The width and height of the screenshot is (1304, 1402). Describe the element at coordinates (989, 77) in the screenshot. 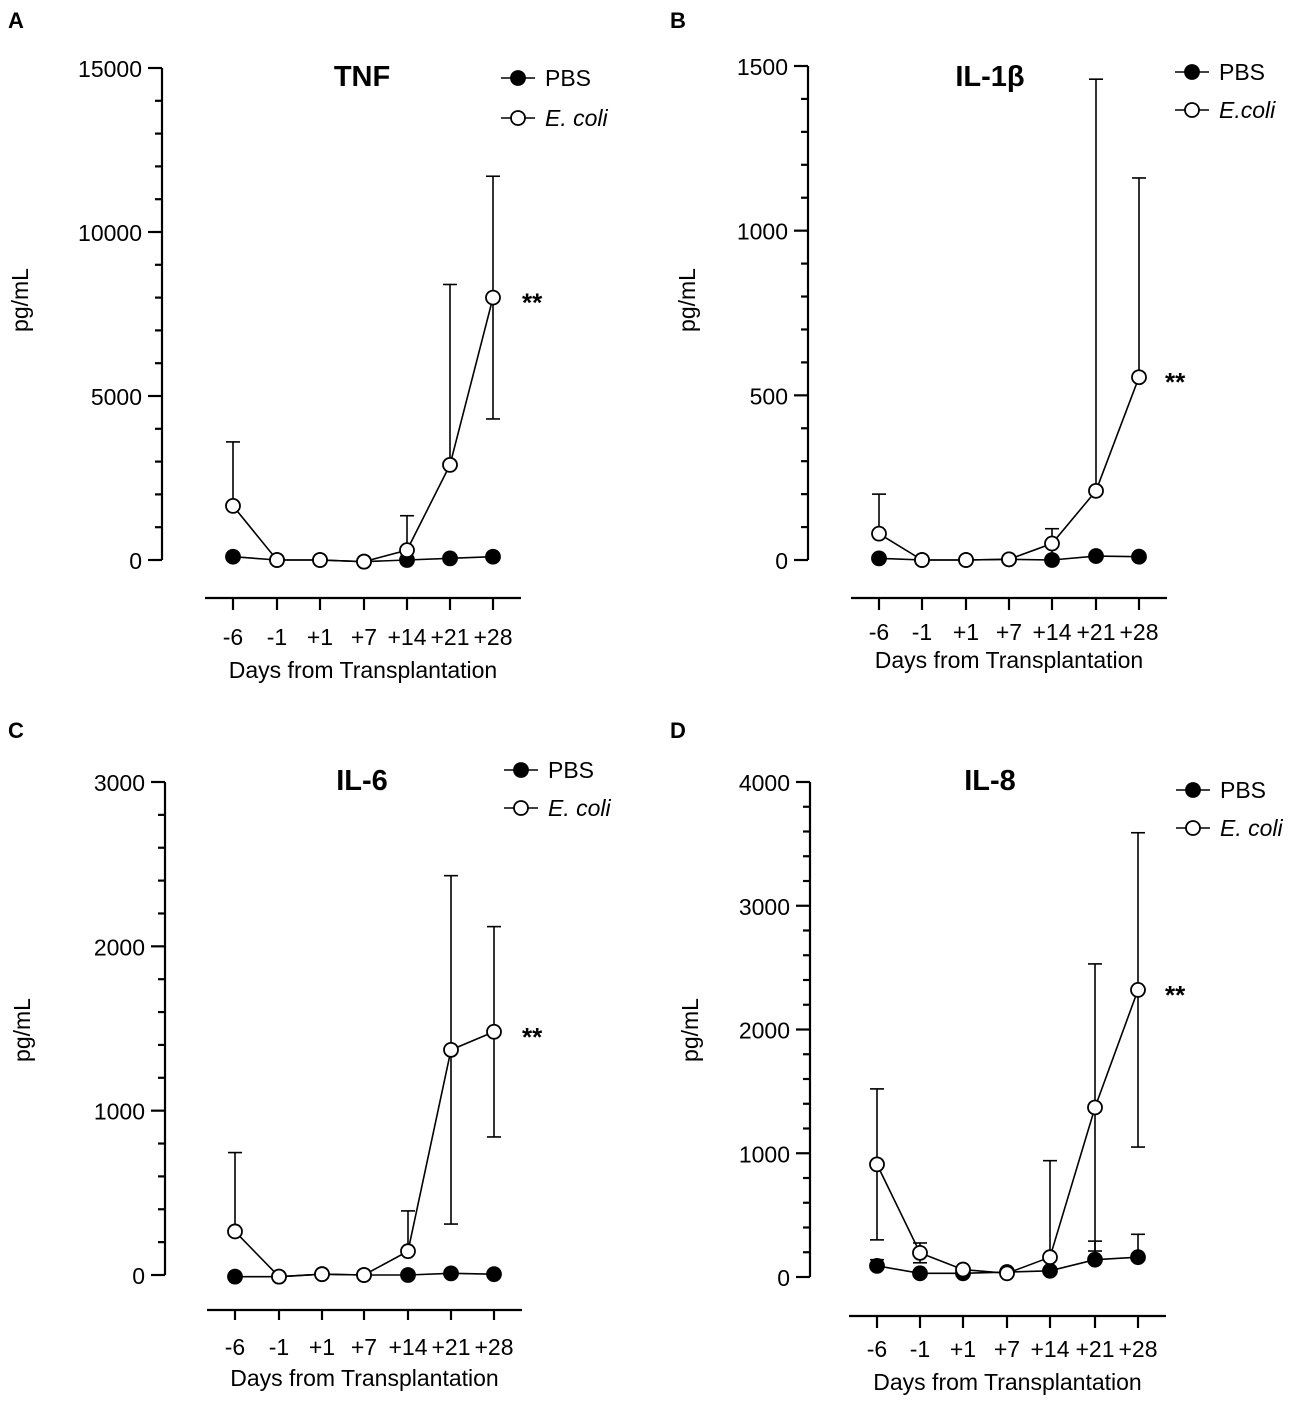

I see `chart-title: IL-1β` at that location.